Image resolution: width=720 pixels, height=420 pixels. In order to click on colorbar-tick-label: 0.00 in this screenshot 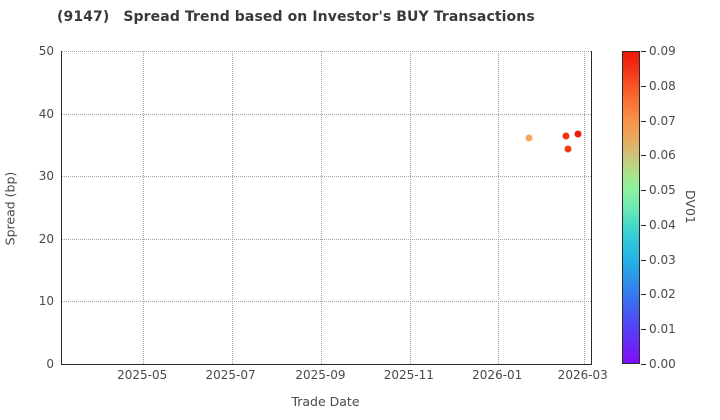, I will do `click(662, 364)`.